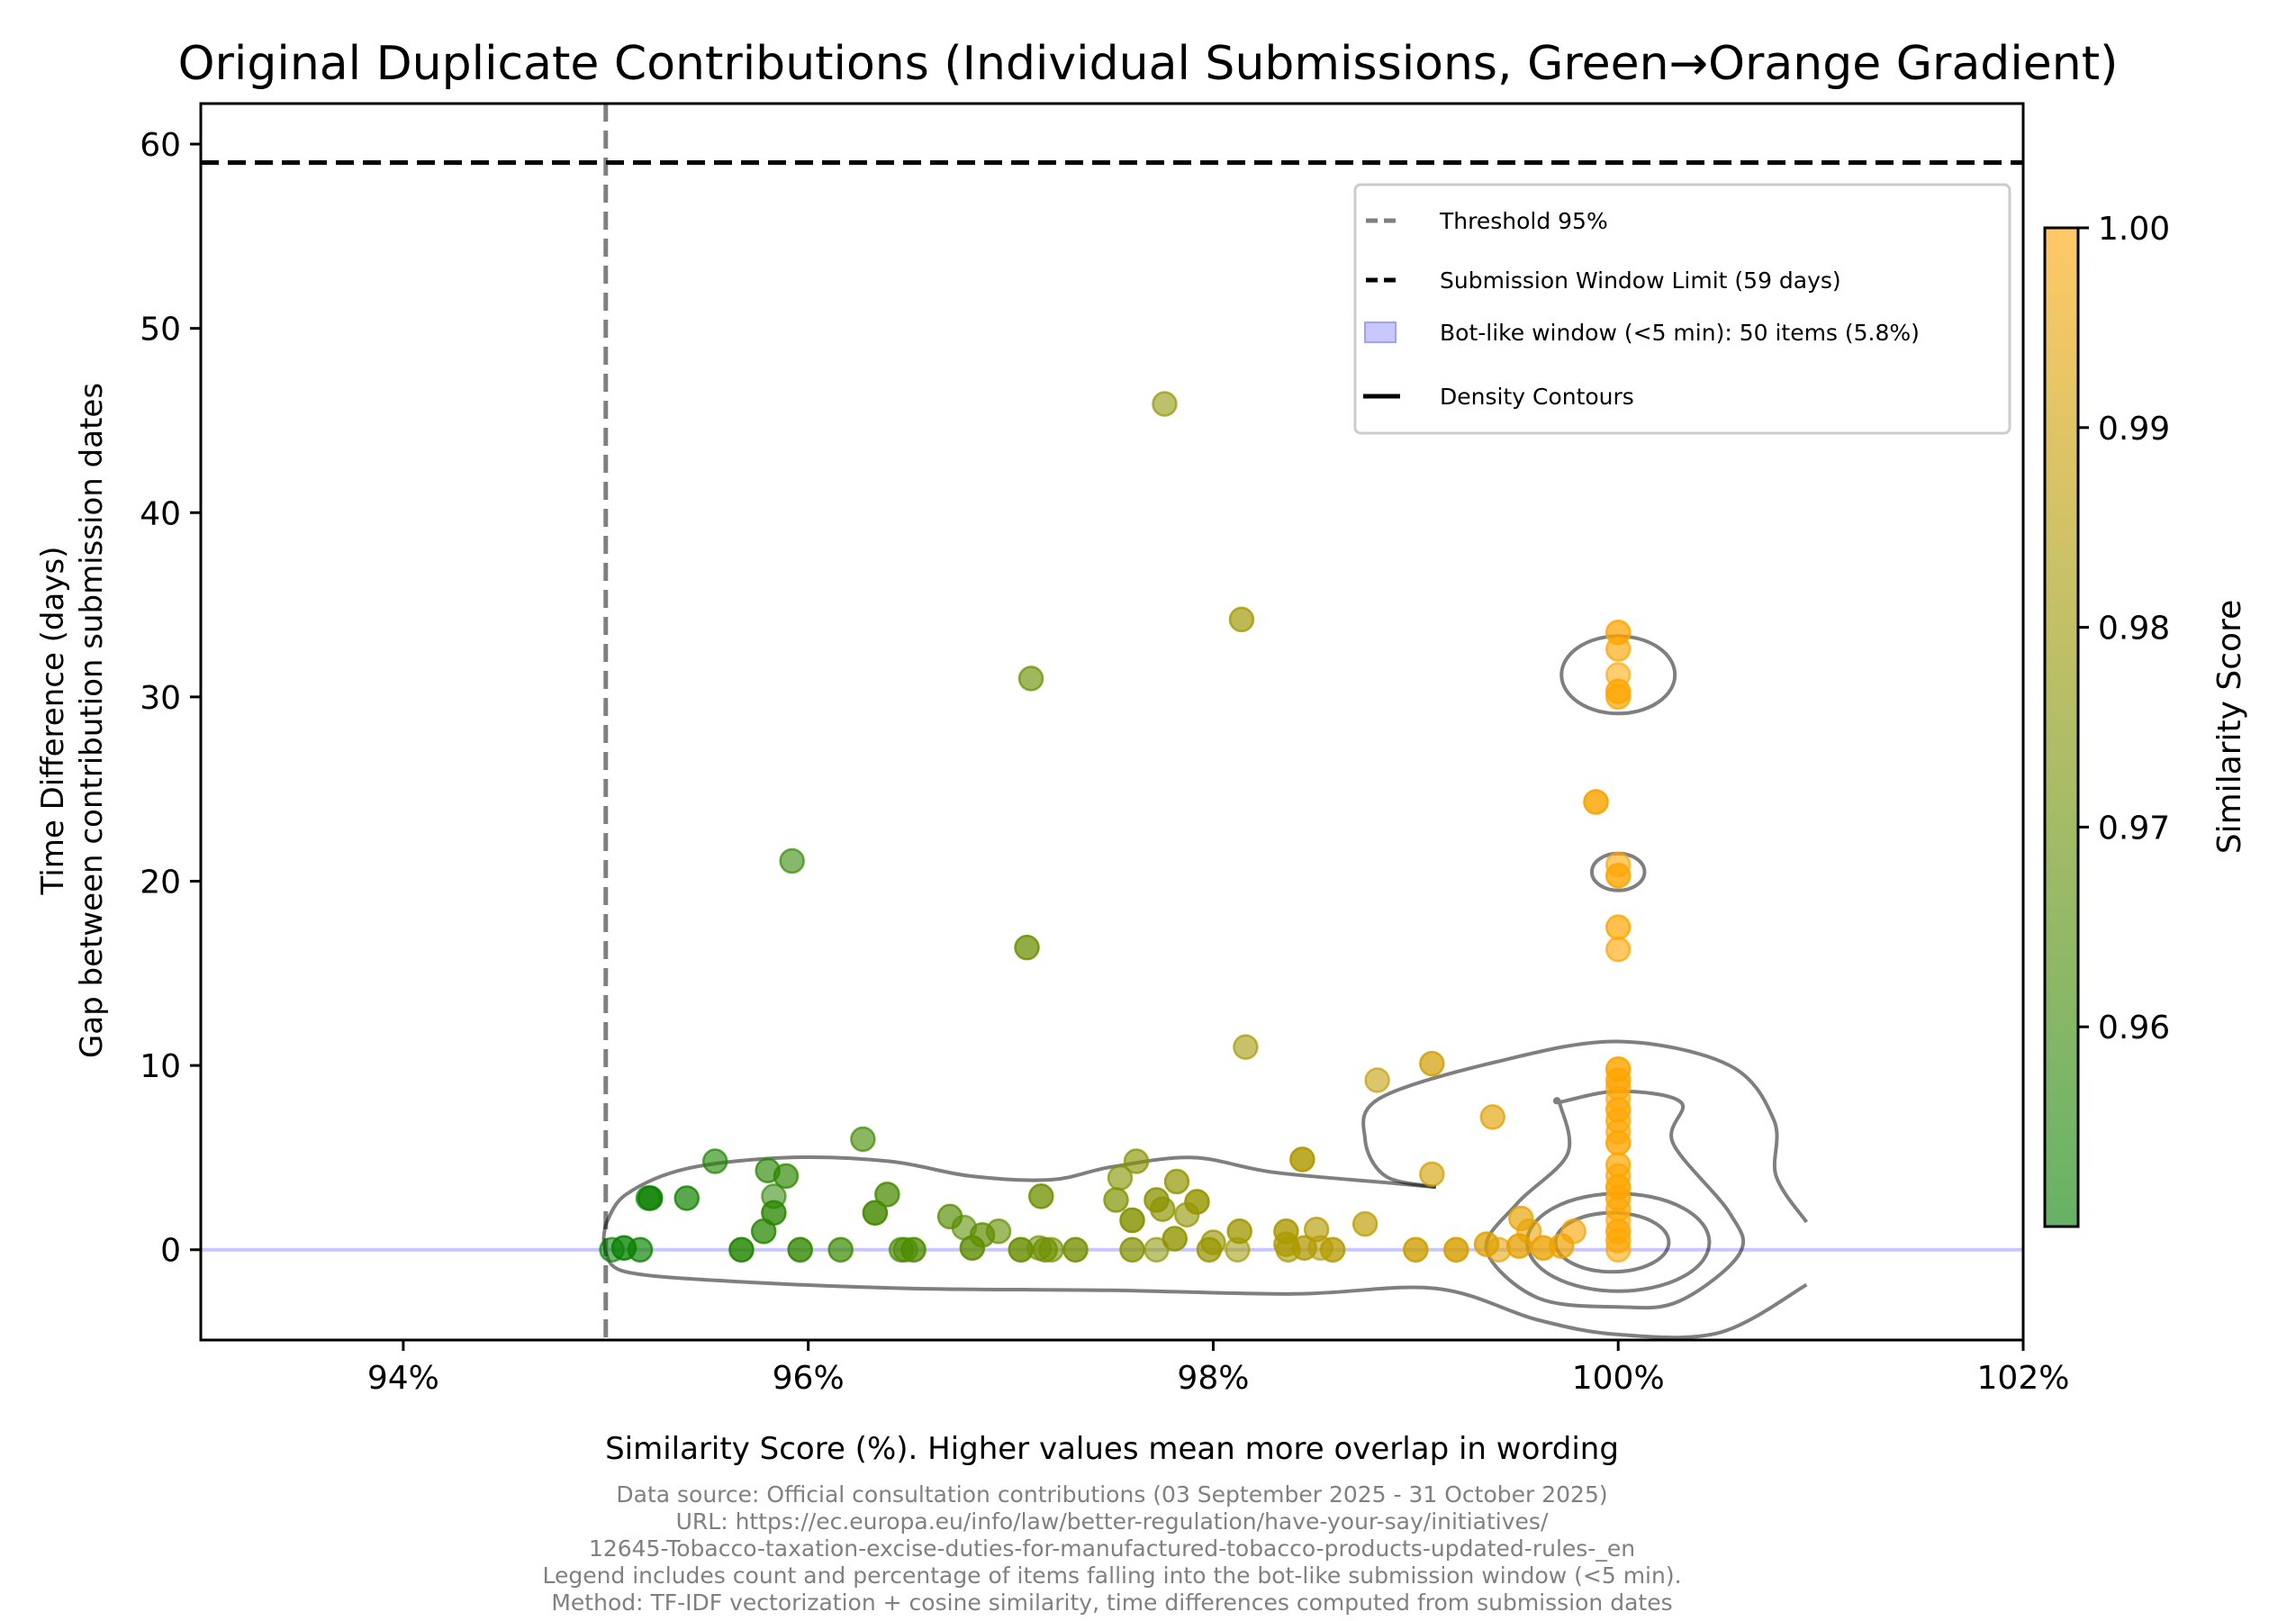 Image resolution: width=2296 pixels, height=1621 pixels. I want to click on colorbar-ticks: 0.96 0.97 0.98 0.99 1.00, so click(2124, 628).